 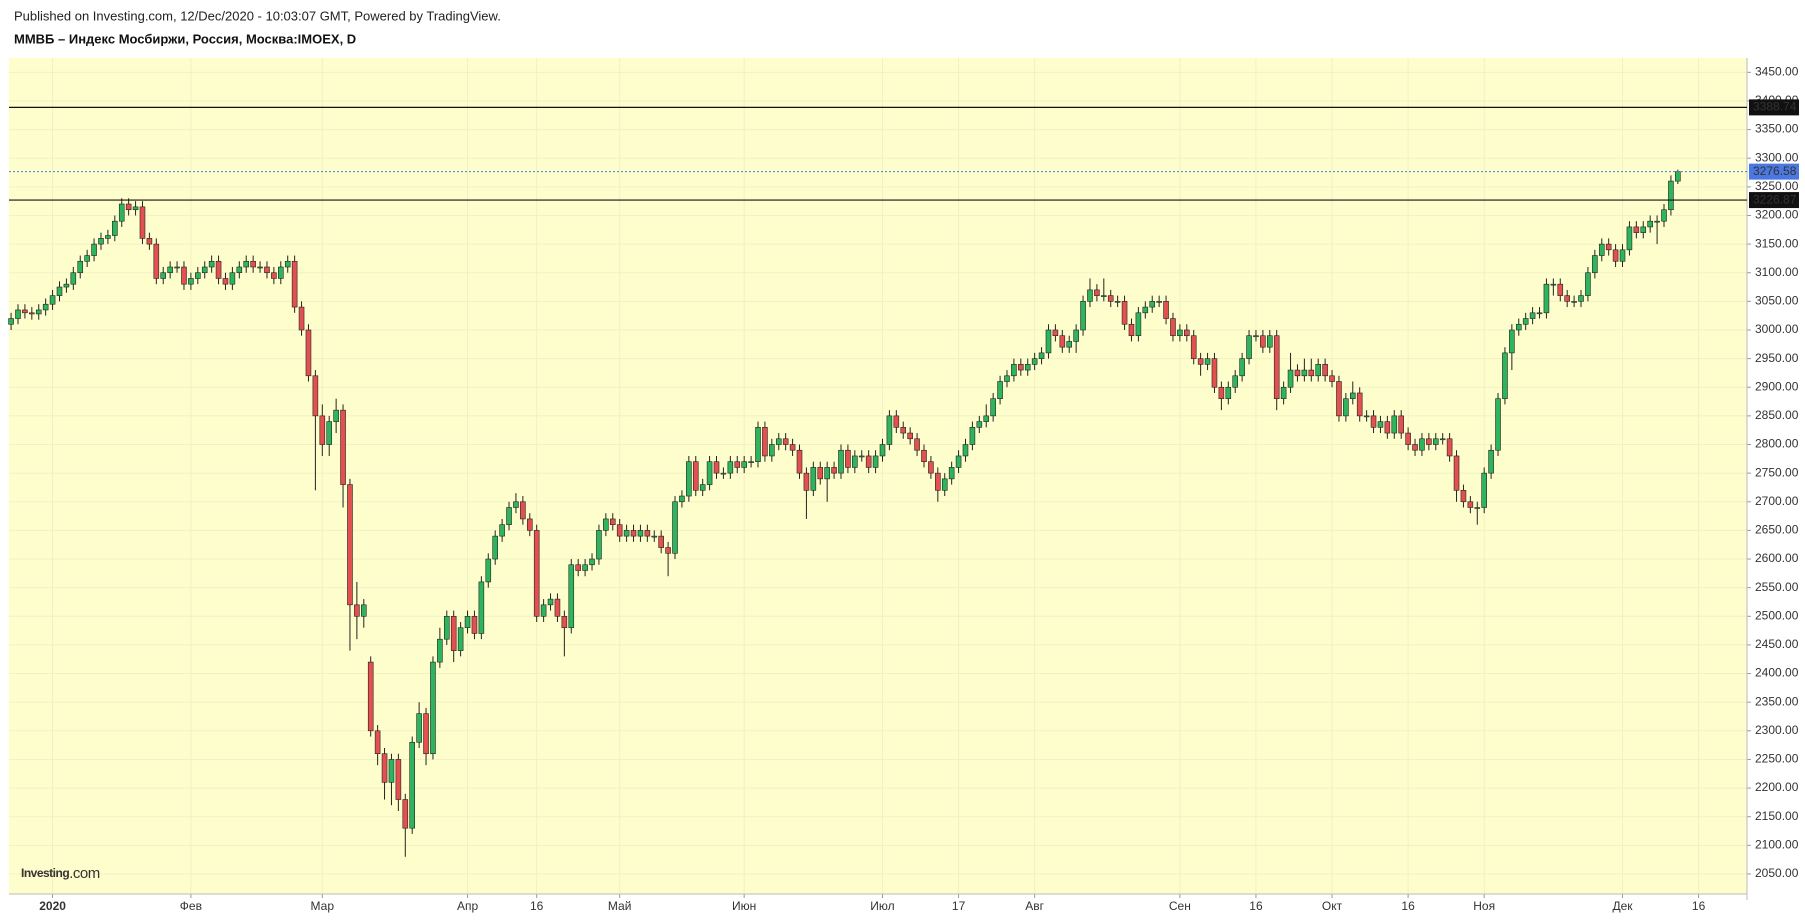 I want to click on x-tick-label: Ноя, so click(x=1484, y=906).